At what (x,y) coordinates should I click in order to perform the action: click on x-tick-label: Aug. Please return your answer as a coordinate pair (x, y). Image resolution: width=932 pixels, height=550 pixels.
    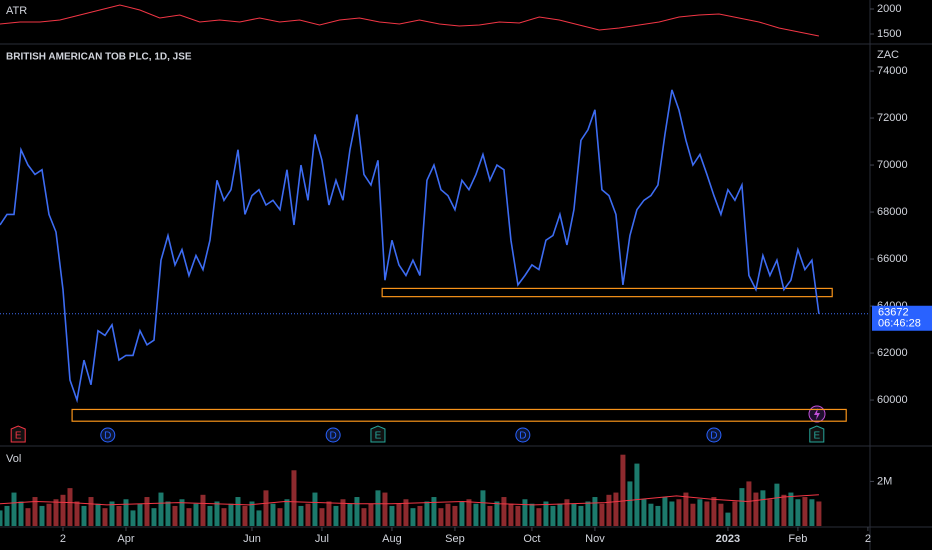
    Looking at the image, I should click on (392, 539).